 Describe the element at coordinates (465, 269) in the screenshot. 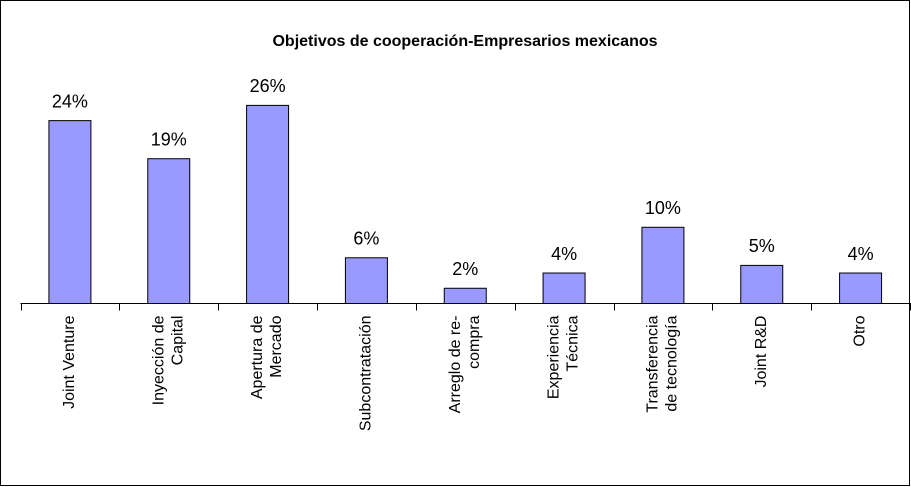

I see `value-label: 2%` at that location.